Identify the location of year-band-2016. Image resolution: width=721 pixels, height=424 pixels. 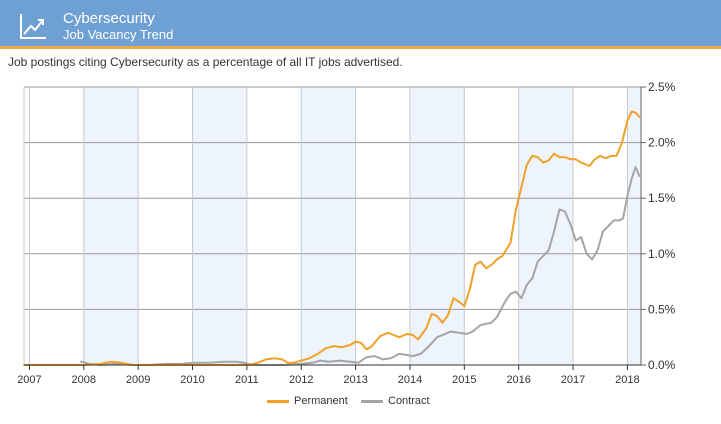
(546, 226).